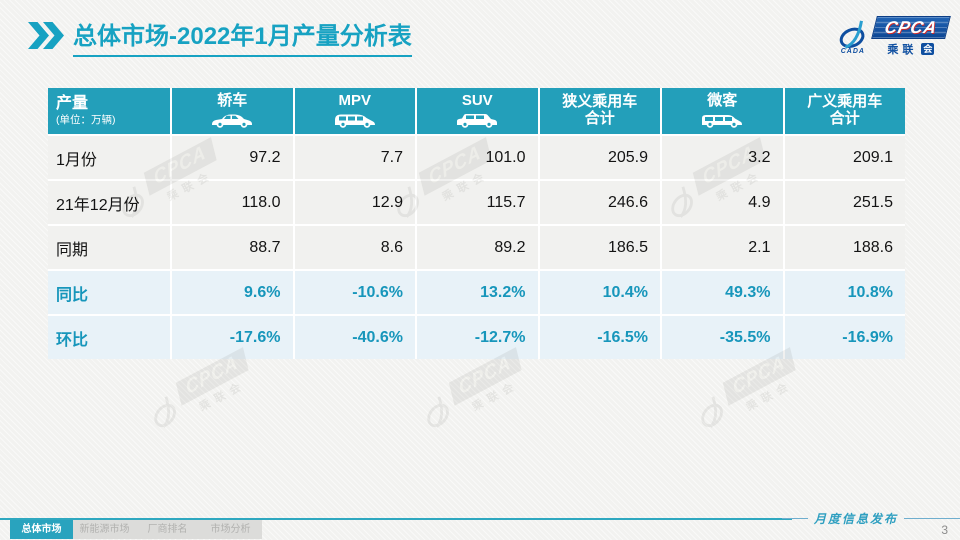  I want to click on table-cell: 251.5, so click(844, 202).